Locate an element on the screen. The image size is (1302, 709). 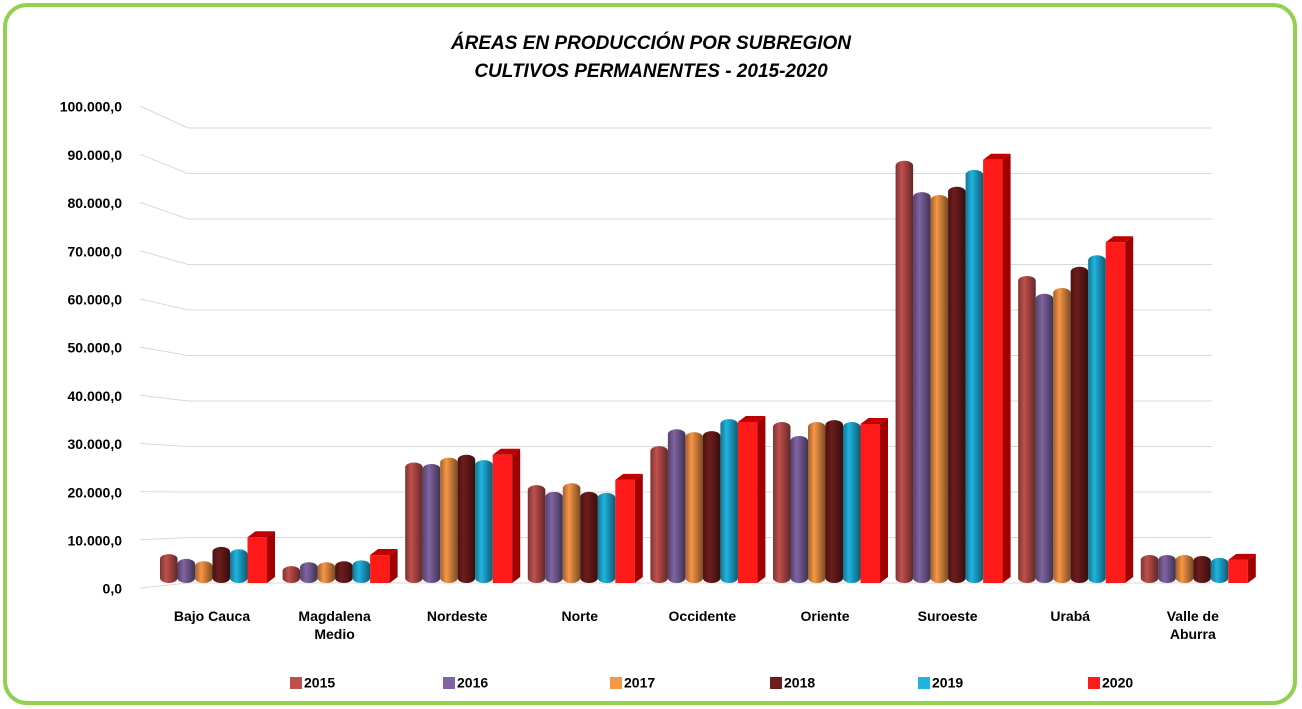
legend-label: 2015 is located at coordinates (319, 683).